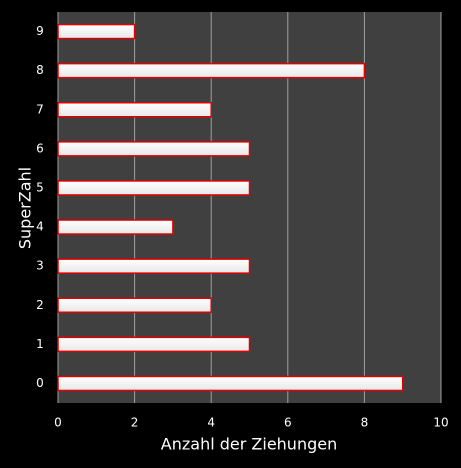 This screenshot has width=461, height=468. Describe the element at coordinates (211, 423) in the screenshot. I see `x-tick-label: 4` at that location.